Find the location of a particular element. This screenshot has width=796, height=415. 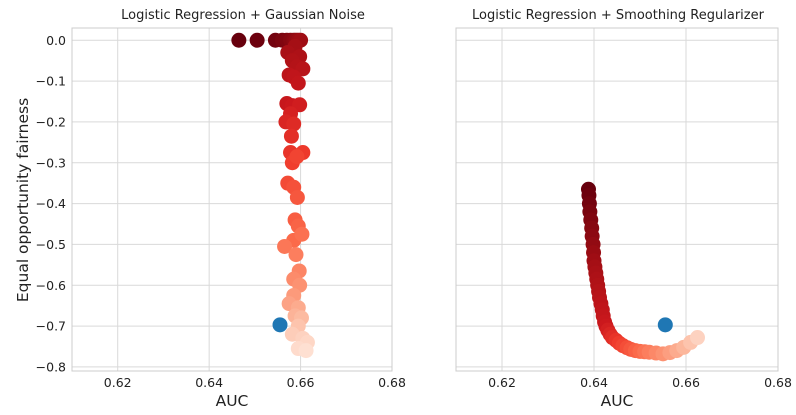

y-tick-label: −0.5 is located at coordinates (51, 244).